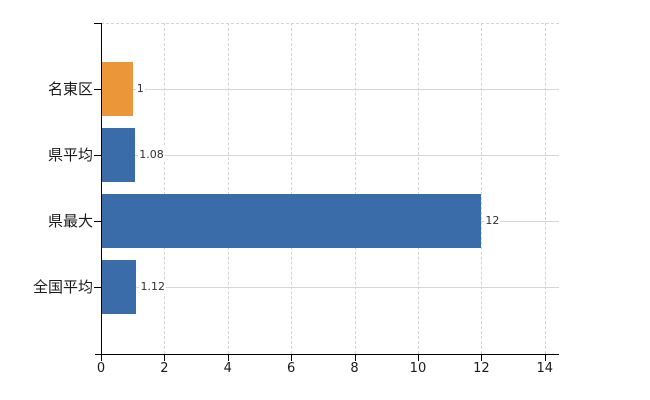 This screenshot has width=650, height=400. What do you see at coordinates (544, 368) in the screenshot?
I see `x-tick-label: 14` at bounding box center [544, 368].